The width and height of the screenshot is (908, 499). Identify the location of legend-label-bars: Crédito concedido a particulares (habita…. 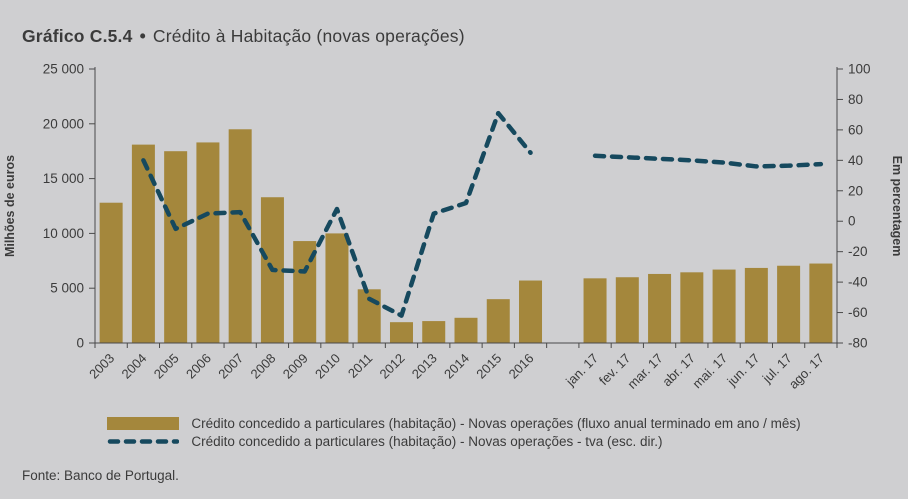
(496, 423).